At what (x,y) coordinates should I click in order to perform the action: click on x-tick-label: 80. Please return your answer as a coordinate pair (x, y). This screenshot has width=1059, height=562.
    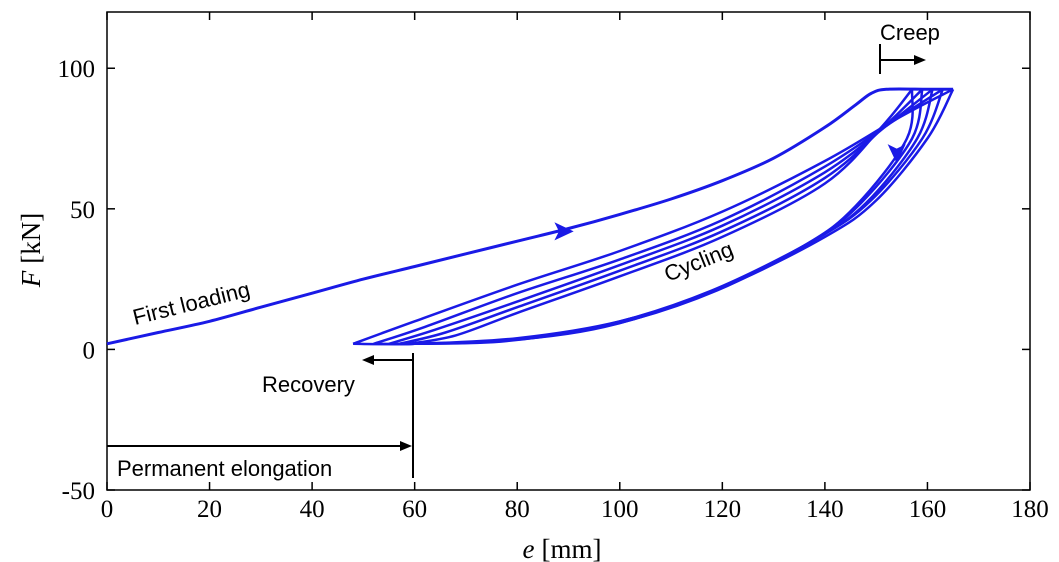
    Looking at the image, I should click on (517, 509).